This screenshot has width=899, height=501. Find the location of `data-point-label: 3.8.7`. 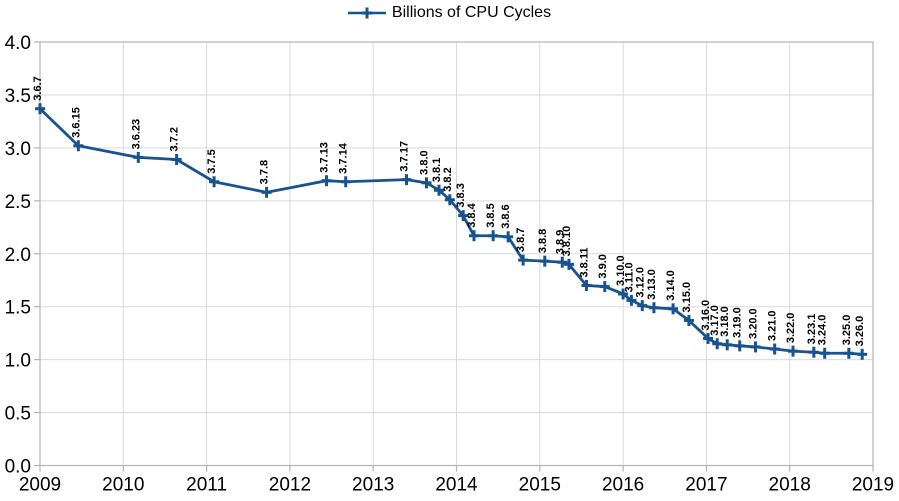

data-point-label: 3.8.7 is located at coordinates (521, 240).